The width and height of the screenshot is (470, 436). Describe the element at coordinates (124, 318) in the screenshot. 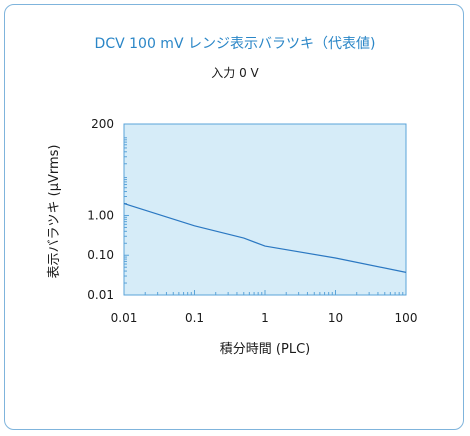

I see `x-tick-label: 0.01` at that location.